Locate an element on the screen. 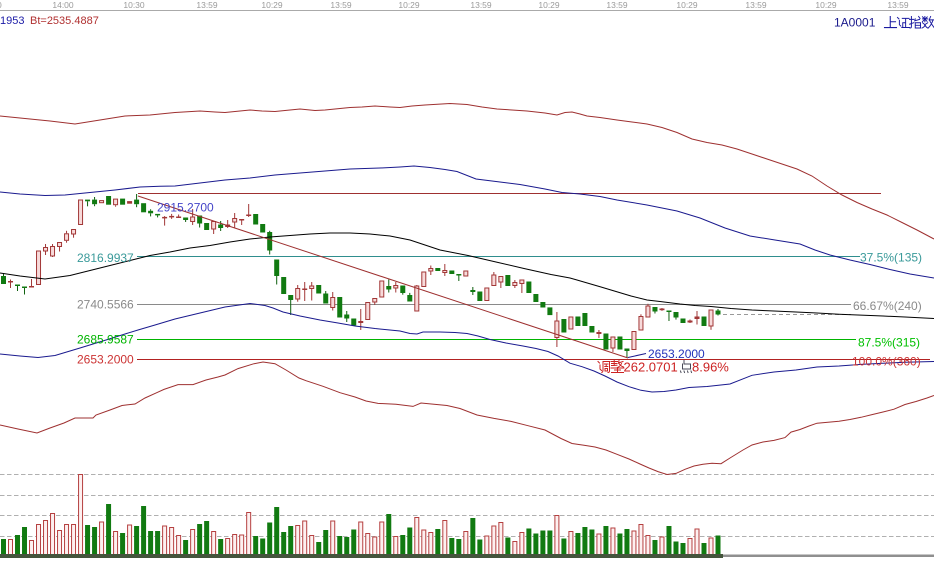 Image resolution: width=934 pixels, height=563 pixels. svg-text: 10:30 is located at coordinates (134, 5).